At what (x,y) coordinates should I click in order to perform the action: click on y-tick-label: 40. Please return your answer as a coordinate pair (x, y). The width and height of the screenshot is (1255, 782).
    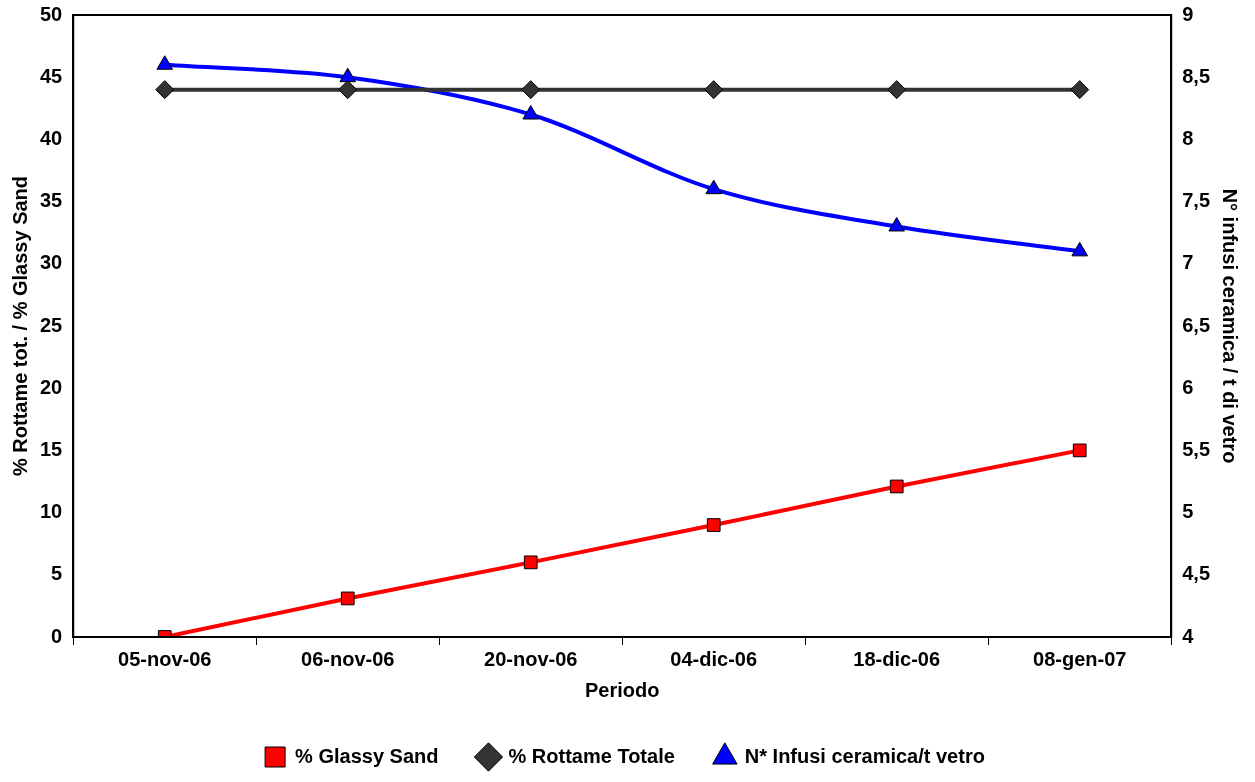
    Looking at the image, I should click on (51, 137).